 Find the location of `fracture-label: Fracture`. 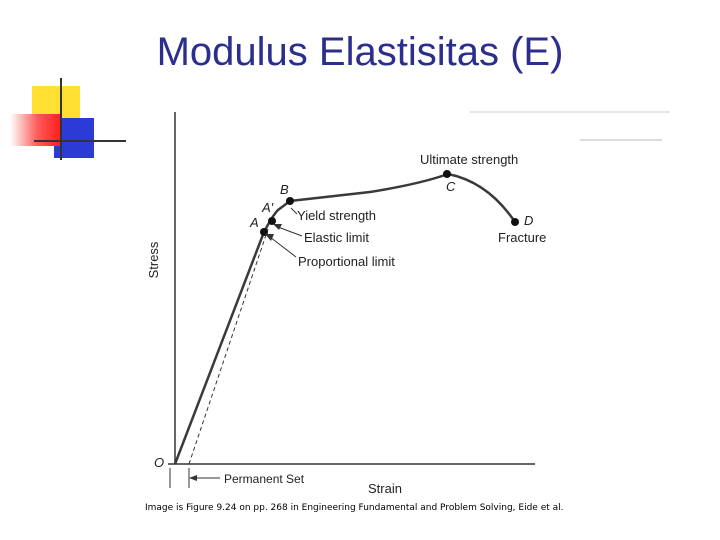

fracture-label: Fracture is located at coordinates (522, 237).